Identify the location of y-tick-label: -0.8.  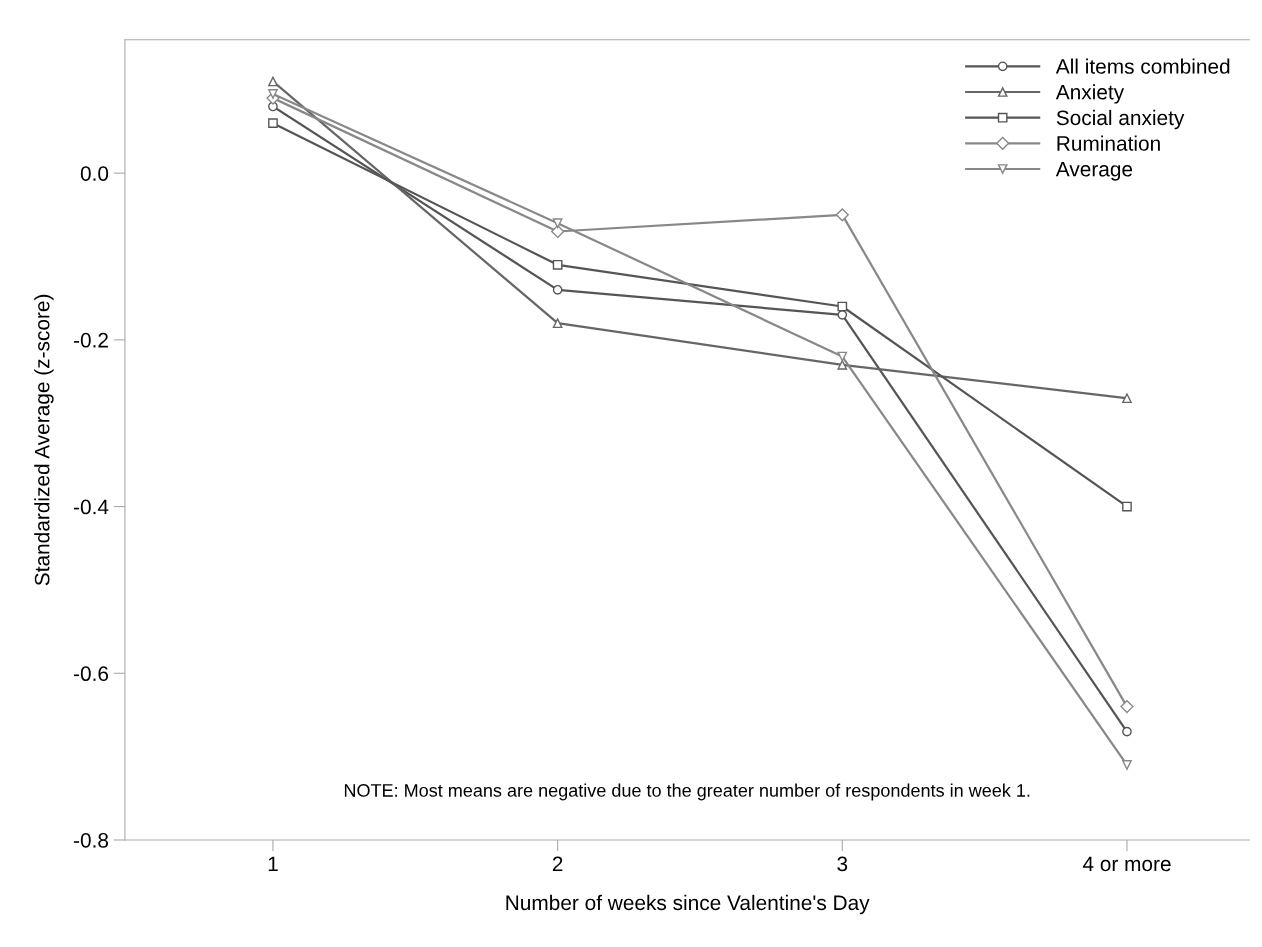
(91, 840).